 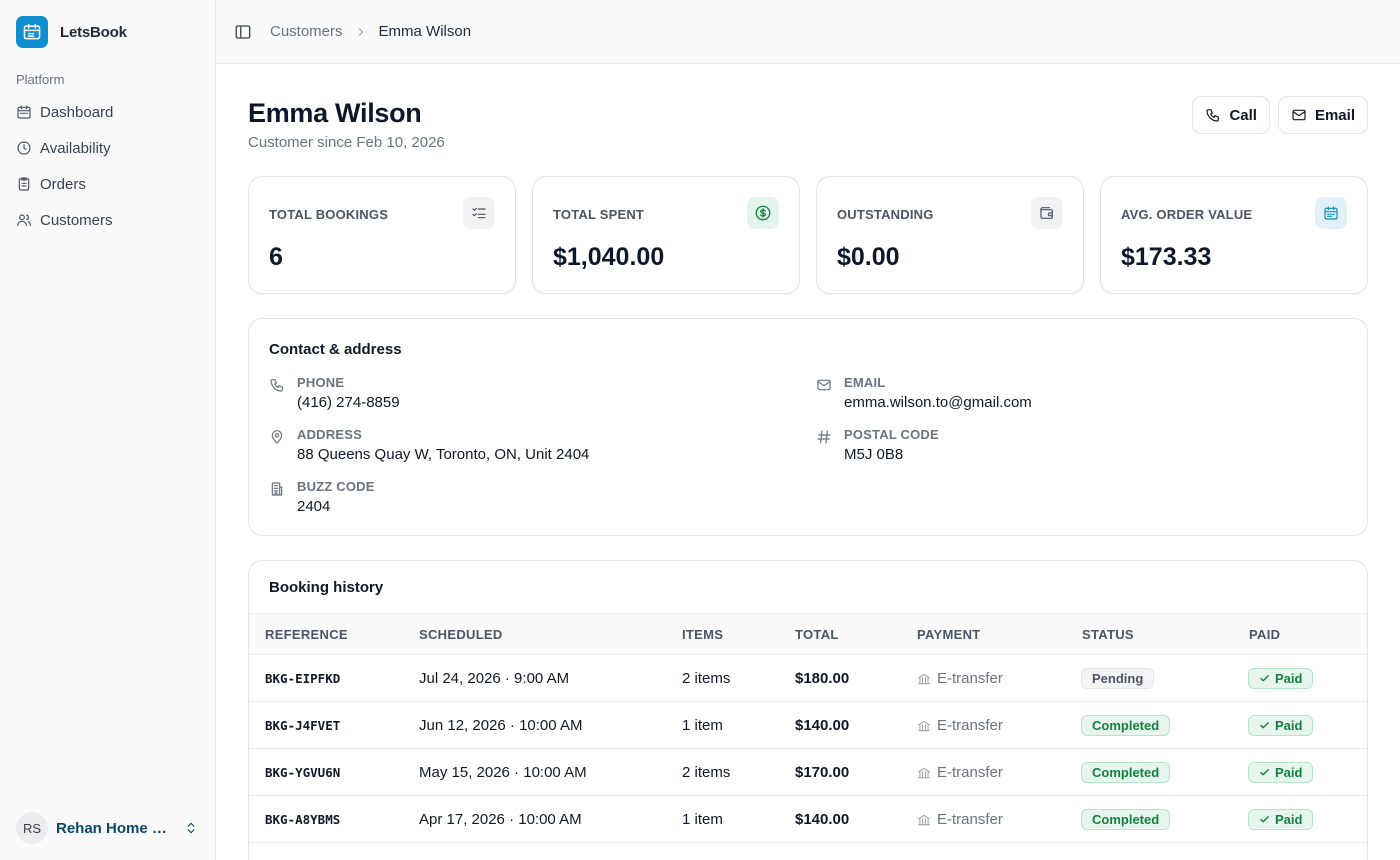 I want to click on booking-total: $170.00, so click(x=822, y=772).